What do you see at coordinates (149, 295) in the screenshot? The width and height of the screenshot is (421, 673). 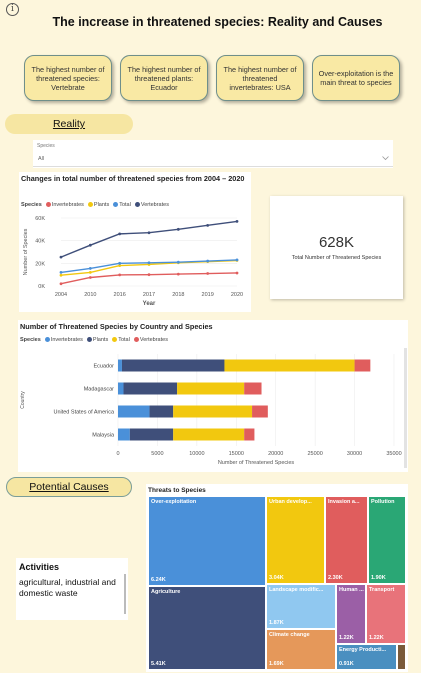 I see `x-tick-label: 2017` at bounding box center [149, 295].